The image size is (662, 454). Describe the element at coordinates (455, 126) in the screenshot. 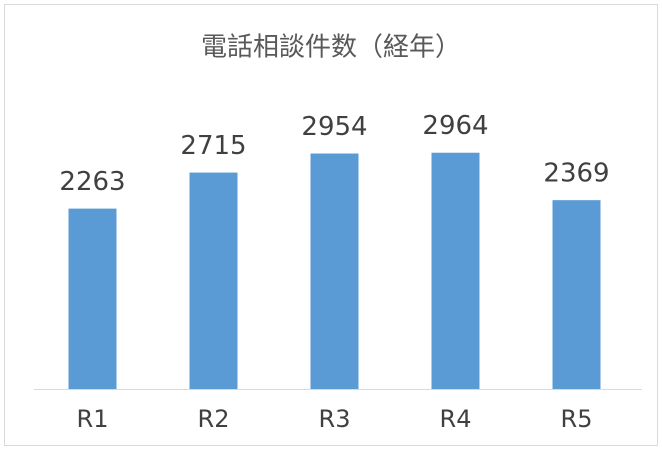

I see `data-label: 2964` at that location.